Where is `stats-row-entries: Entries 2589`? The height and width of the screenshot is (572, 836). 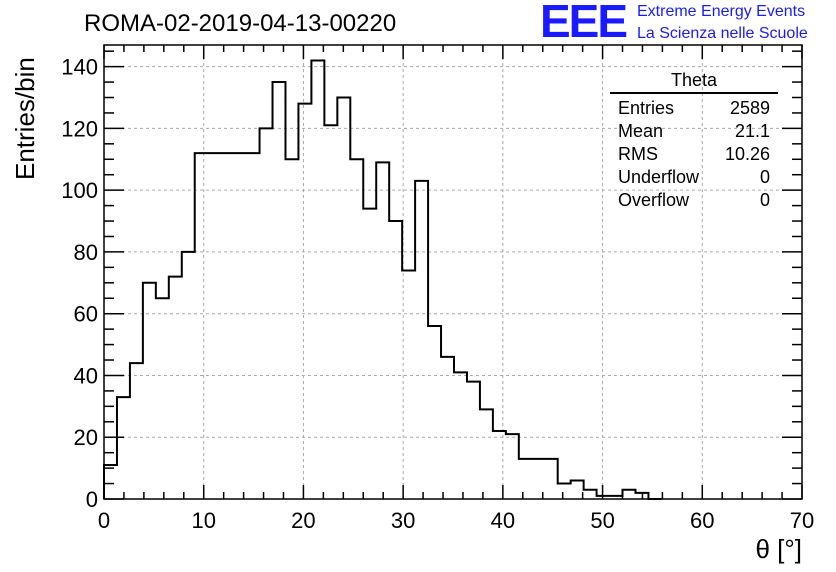 stats-row-entries: Entries 2589 is located at coordinates (694, 109).